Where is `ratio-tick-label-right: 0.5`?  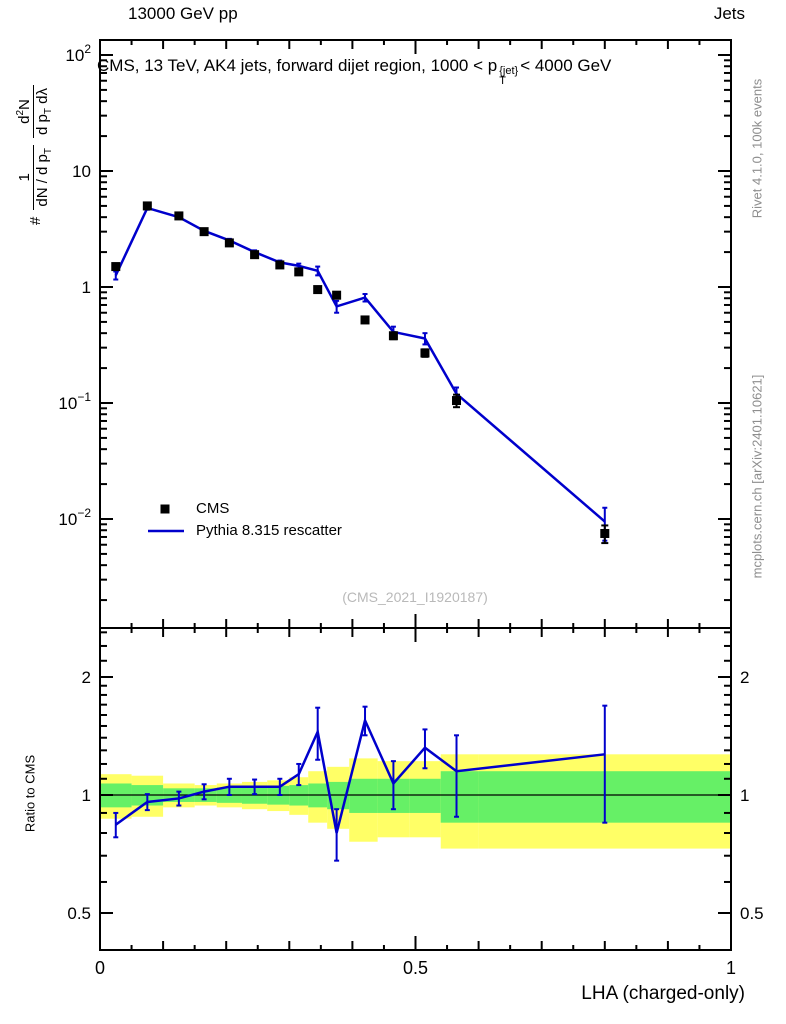 ratio-tick-label-right: 0.5 is located at coordinates (752, 913).